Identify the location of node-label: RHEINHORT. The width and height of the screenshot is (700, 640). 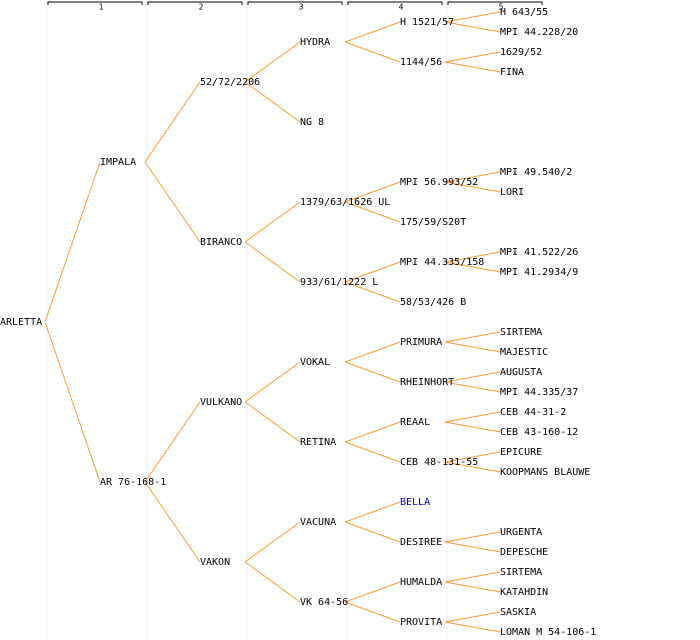
(427, 382).